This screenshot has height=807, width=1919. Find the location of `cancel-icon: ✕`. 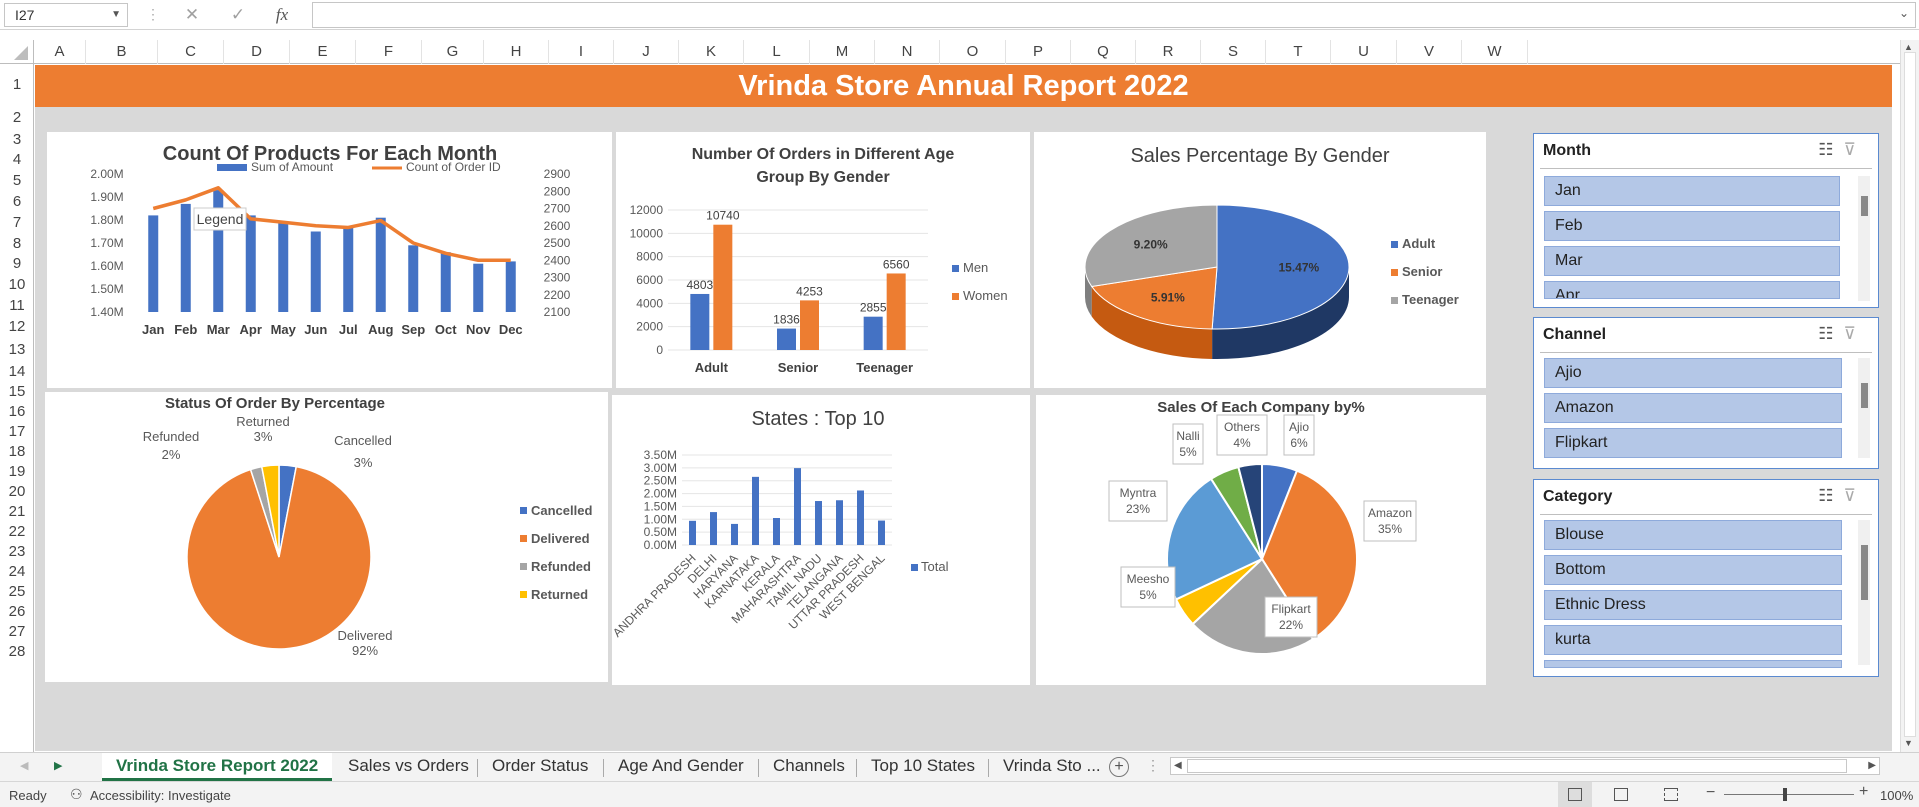

cancel-icon: ✕ is located at coordinates (192, 14).